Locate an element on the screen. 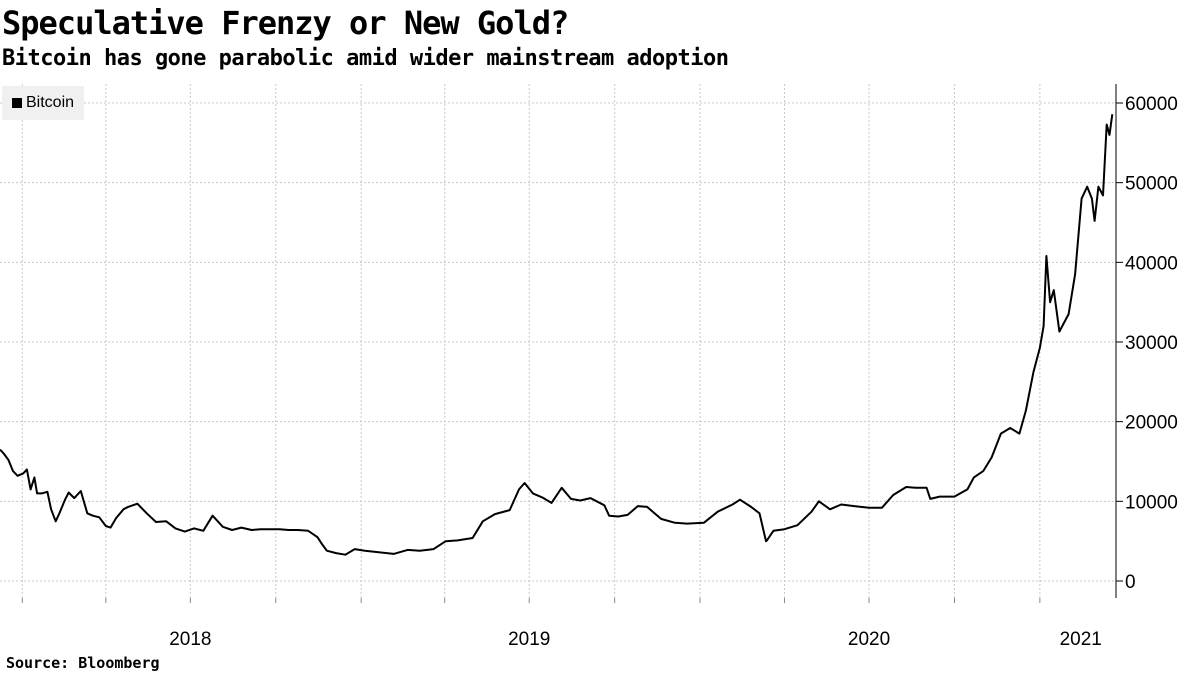 The height and width of the screenshot is (675, 1200). y-tick-label: 0 is located at coordinates (1130, 582).